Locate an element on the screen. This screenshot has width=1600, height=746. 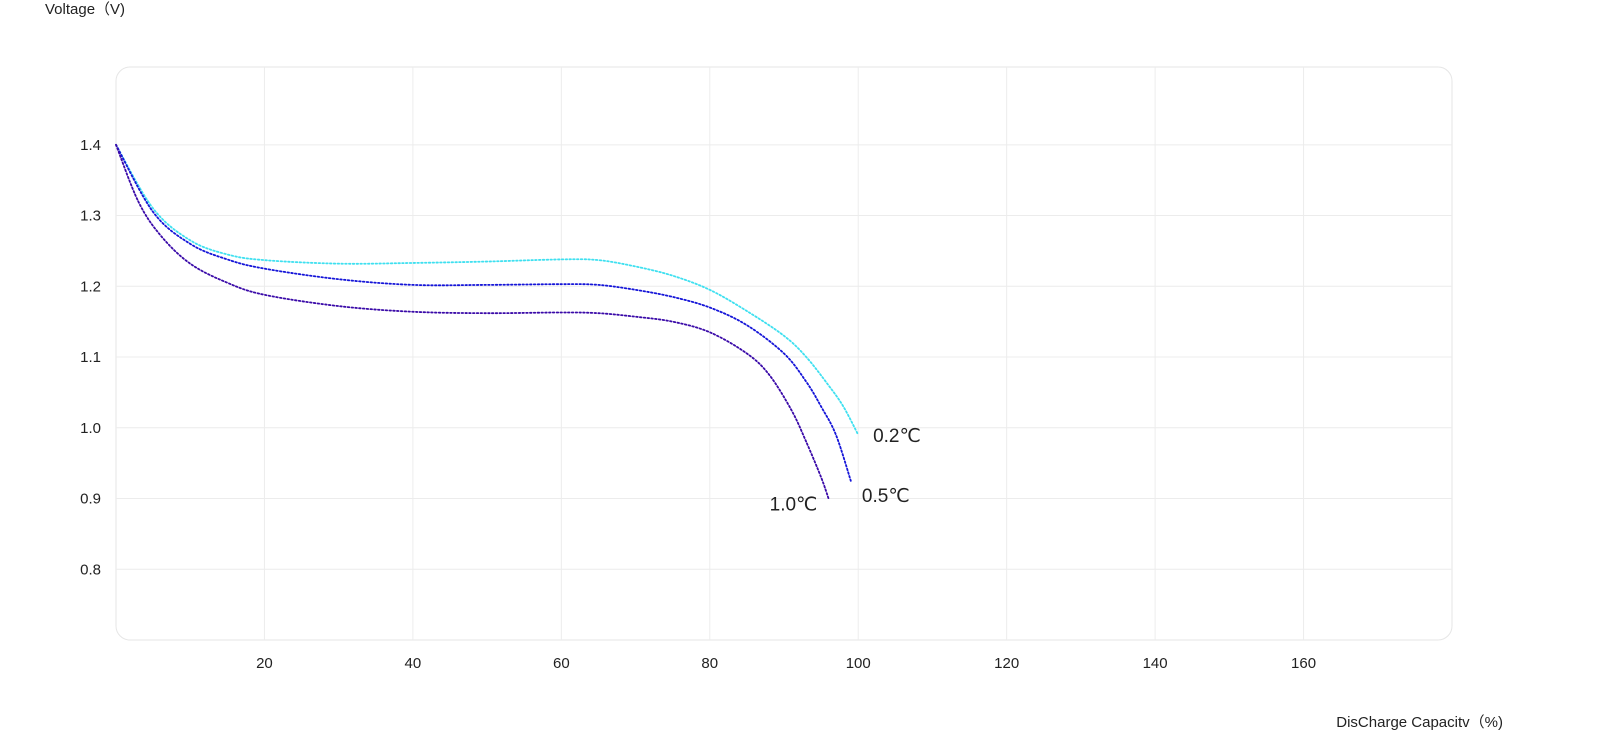
x-tick-label: 120 is located at coordinates (1006, 663).